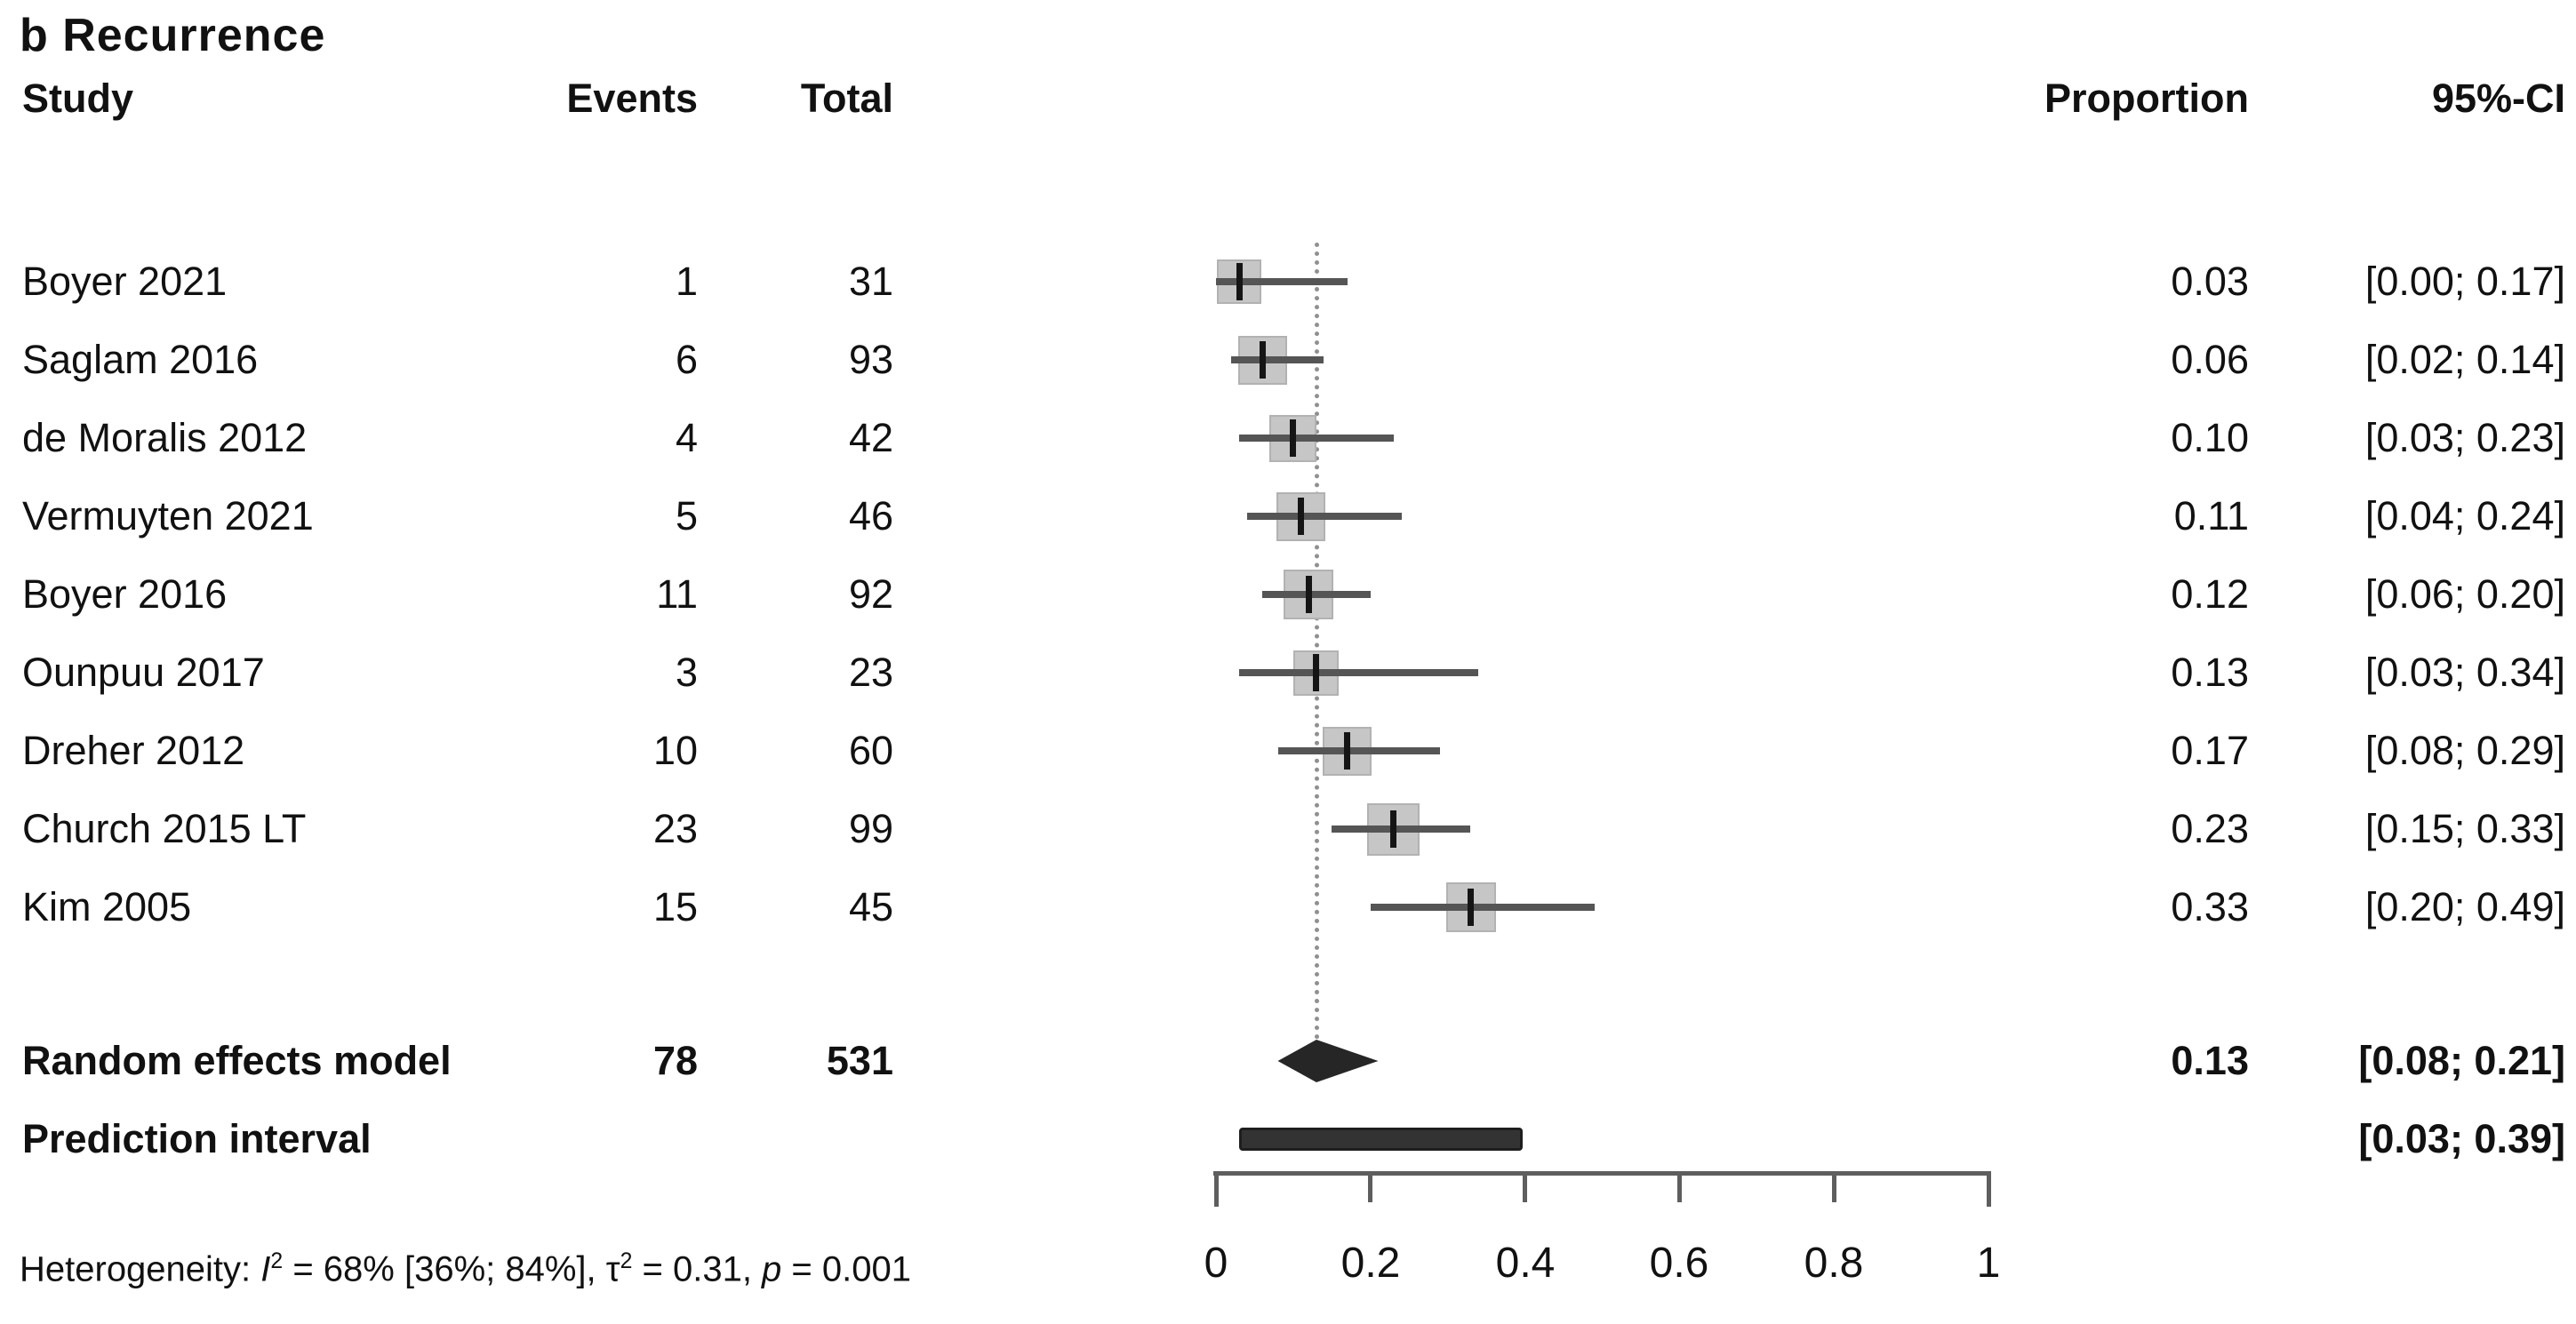  I want to click on prediction-bar, so click(1381, 1139).